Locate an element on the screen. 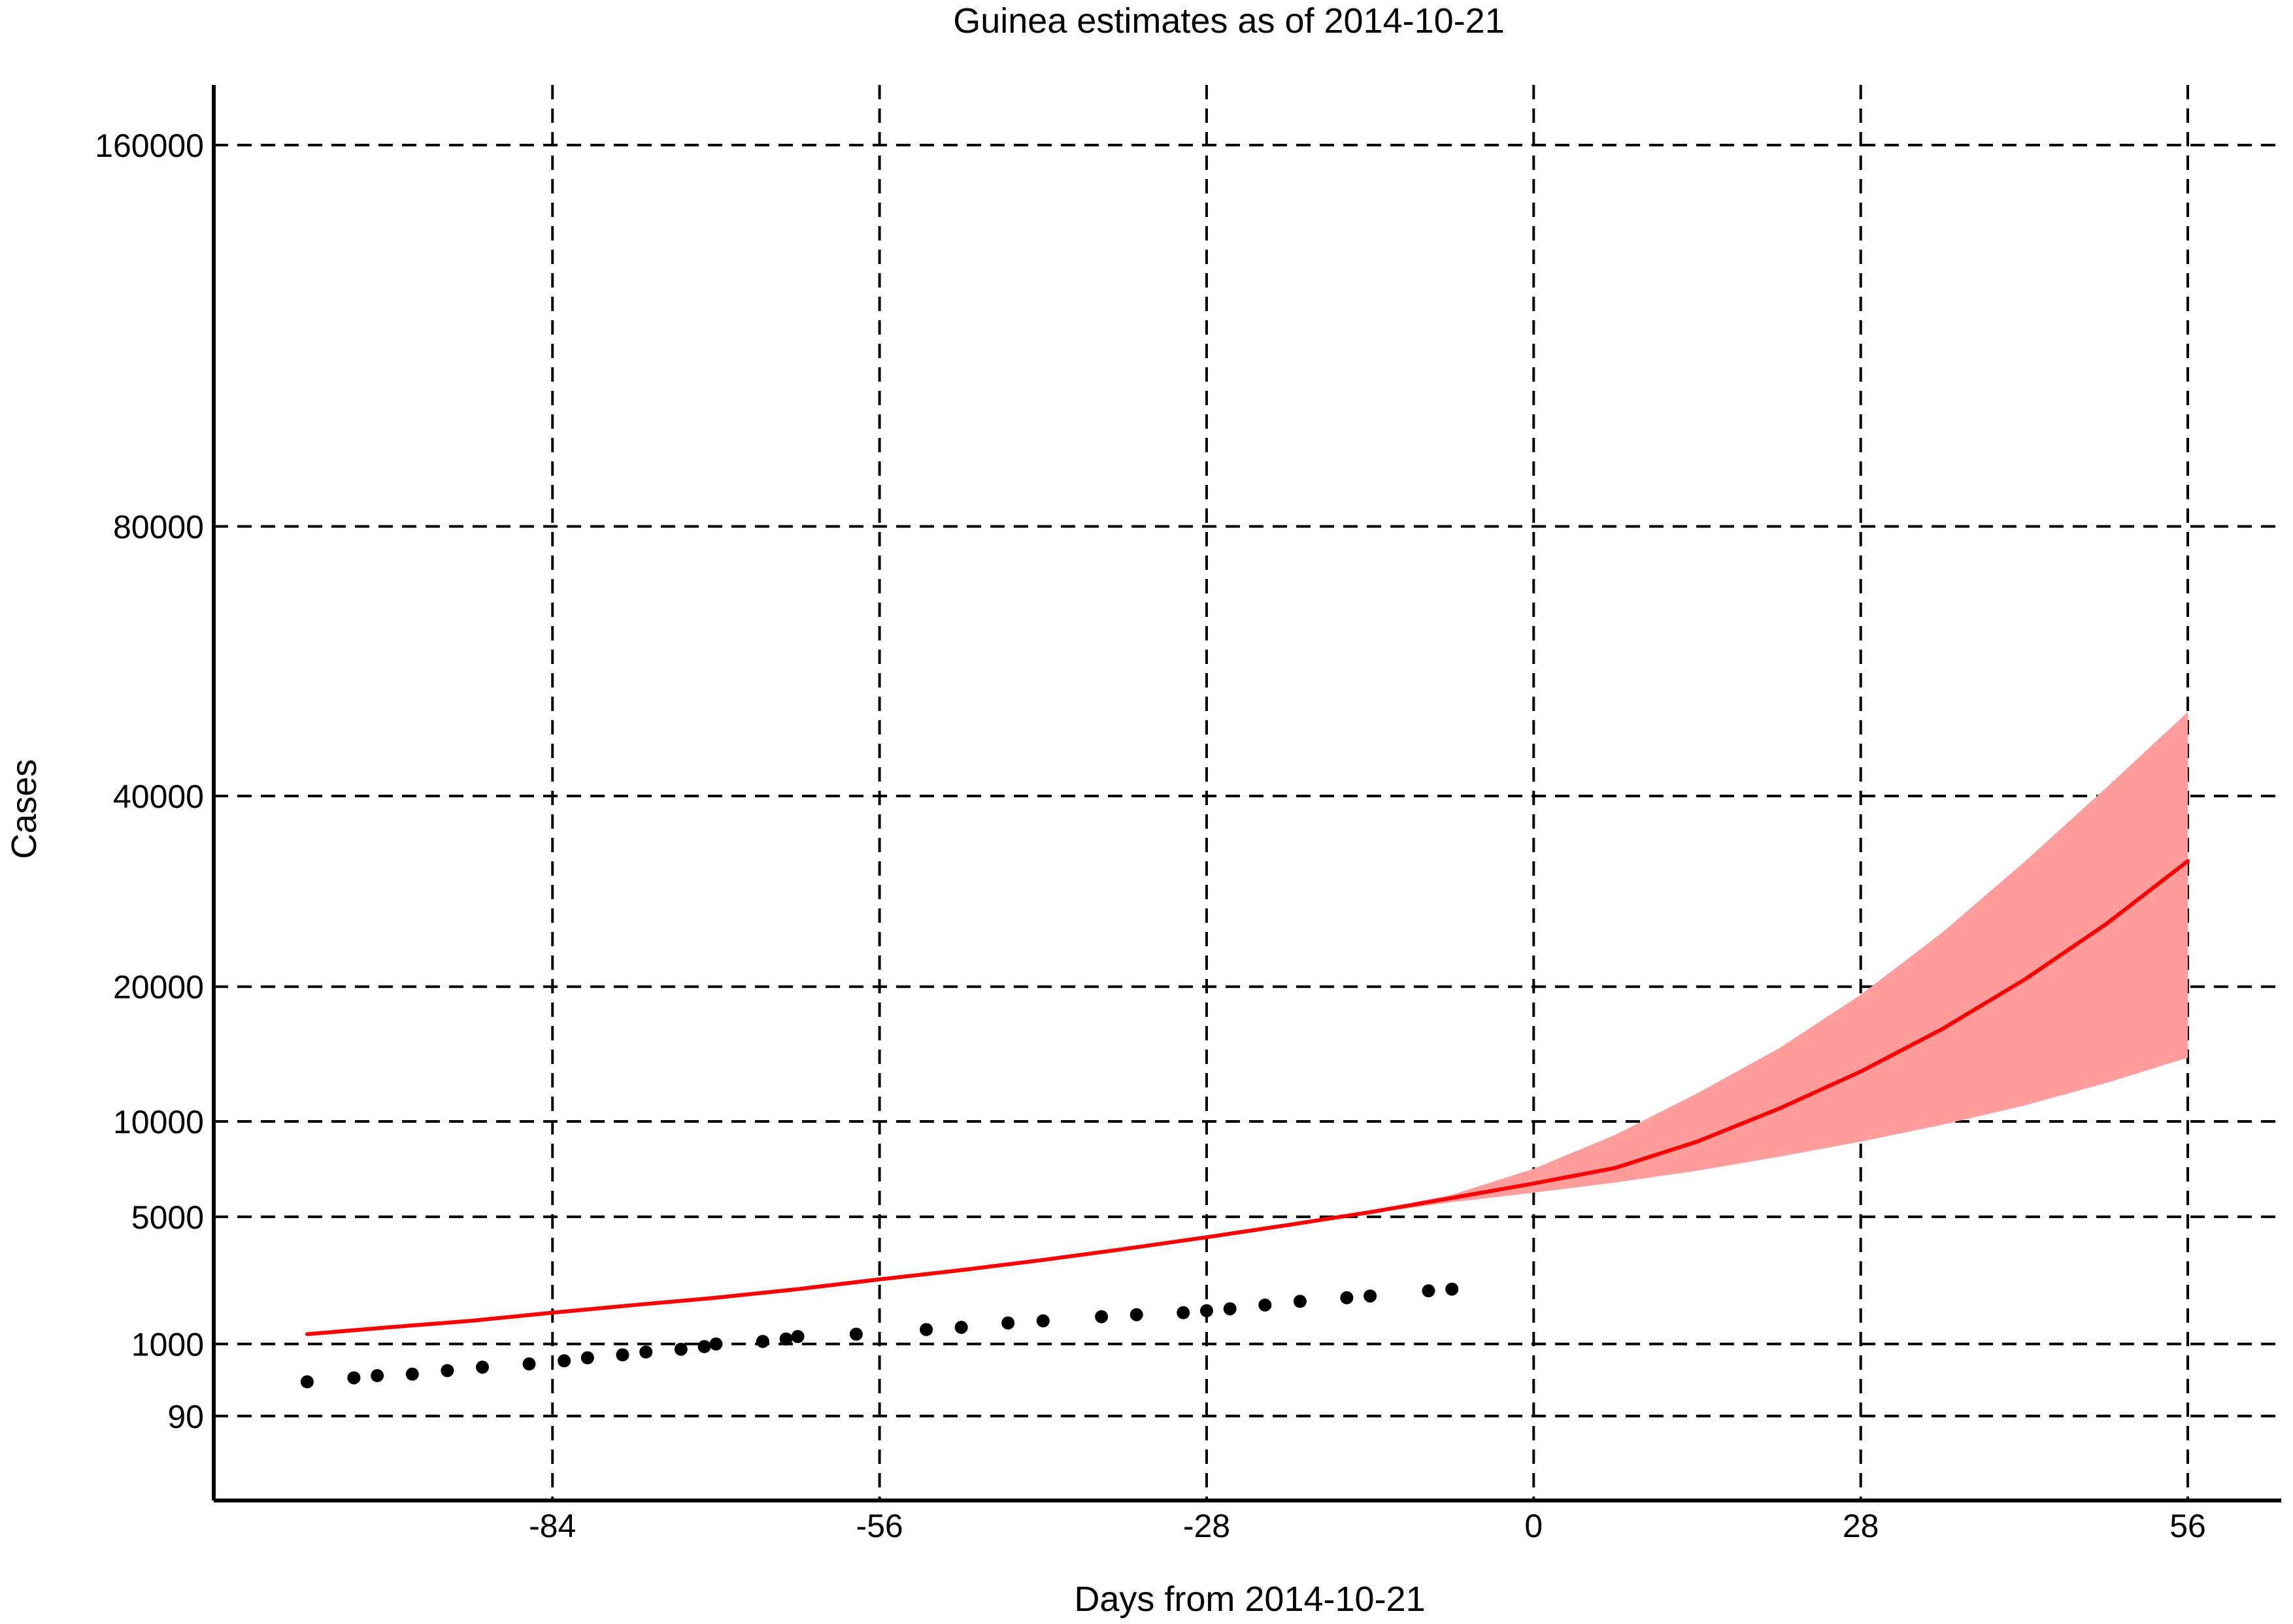  x-tick-label-56: 56 is located at coordinates (2187, 1526).